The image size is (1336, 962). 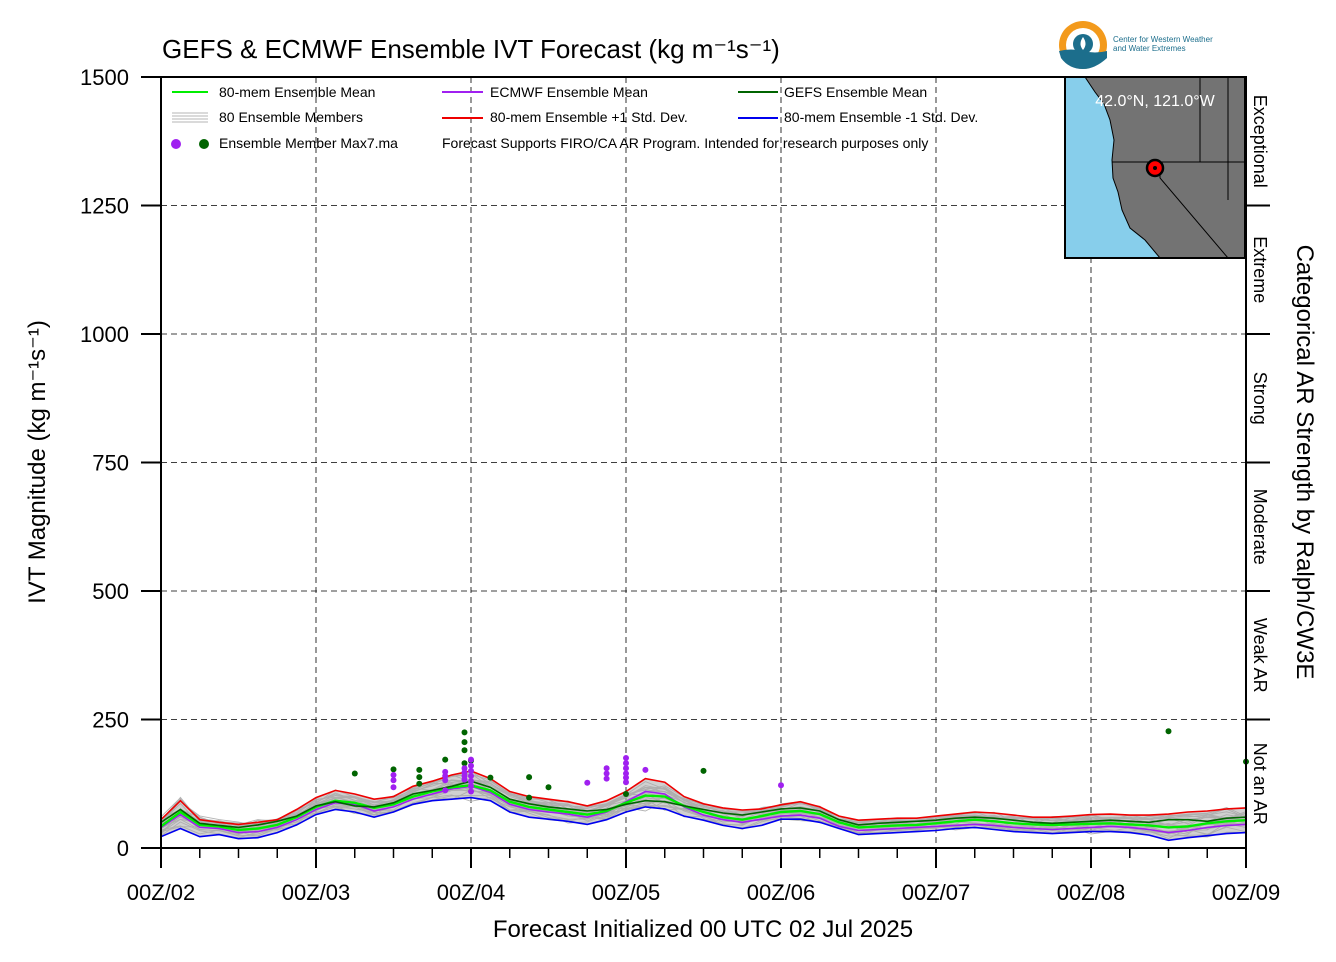 I want to click on series-line-gefs-mean, so click(x=703, y=804).